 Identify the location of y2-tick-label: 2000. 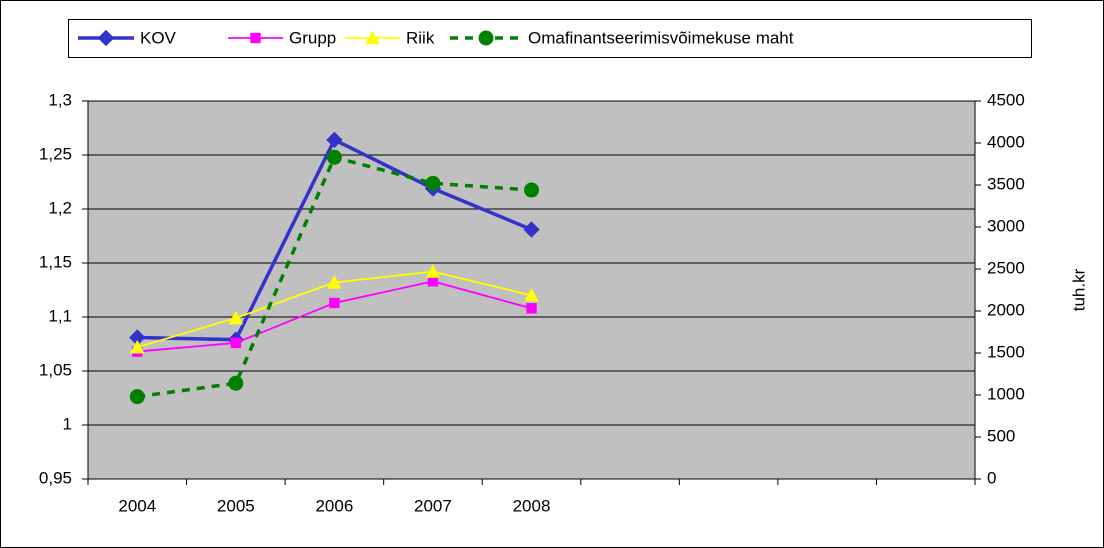
(1006, 309).